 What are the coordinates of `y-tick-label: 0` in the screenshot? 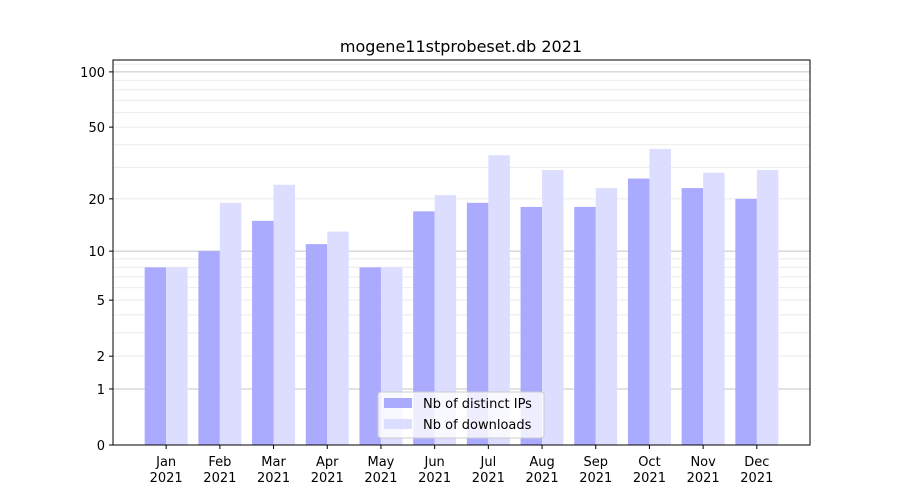 It's located at (101, 446).